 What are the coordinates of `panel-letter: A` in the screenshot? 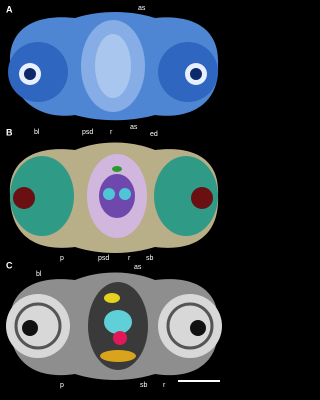 It's located at (9, 9).